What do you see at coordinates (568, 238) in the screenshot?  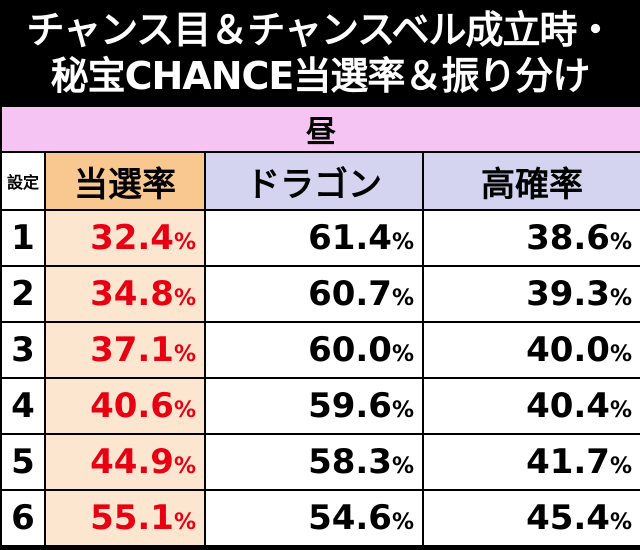 I see `high-cell-value: 38.6` at bounding box center [568, 238].